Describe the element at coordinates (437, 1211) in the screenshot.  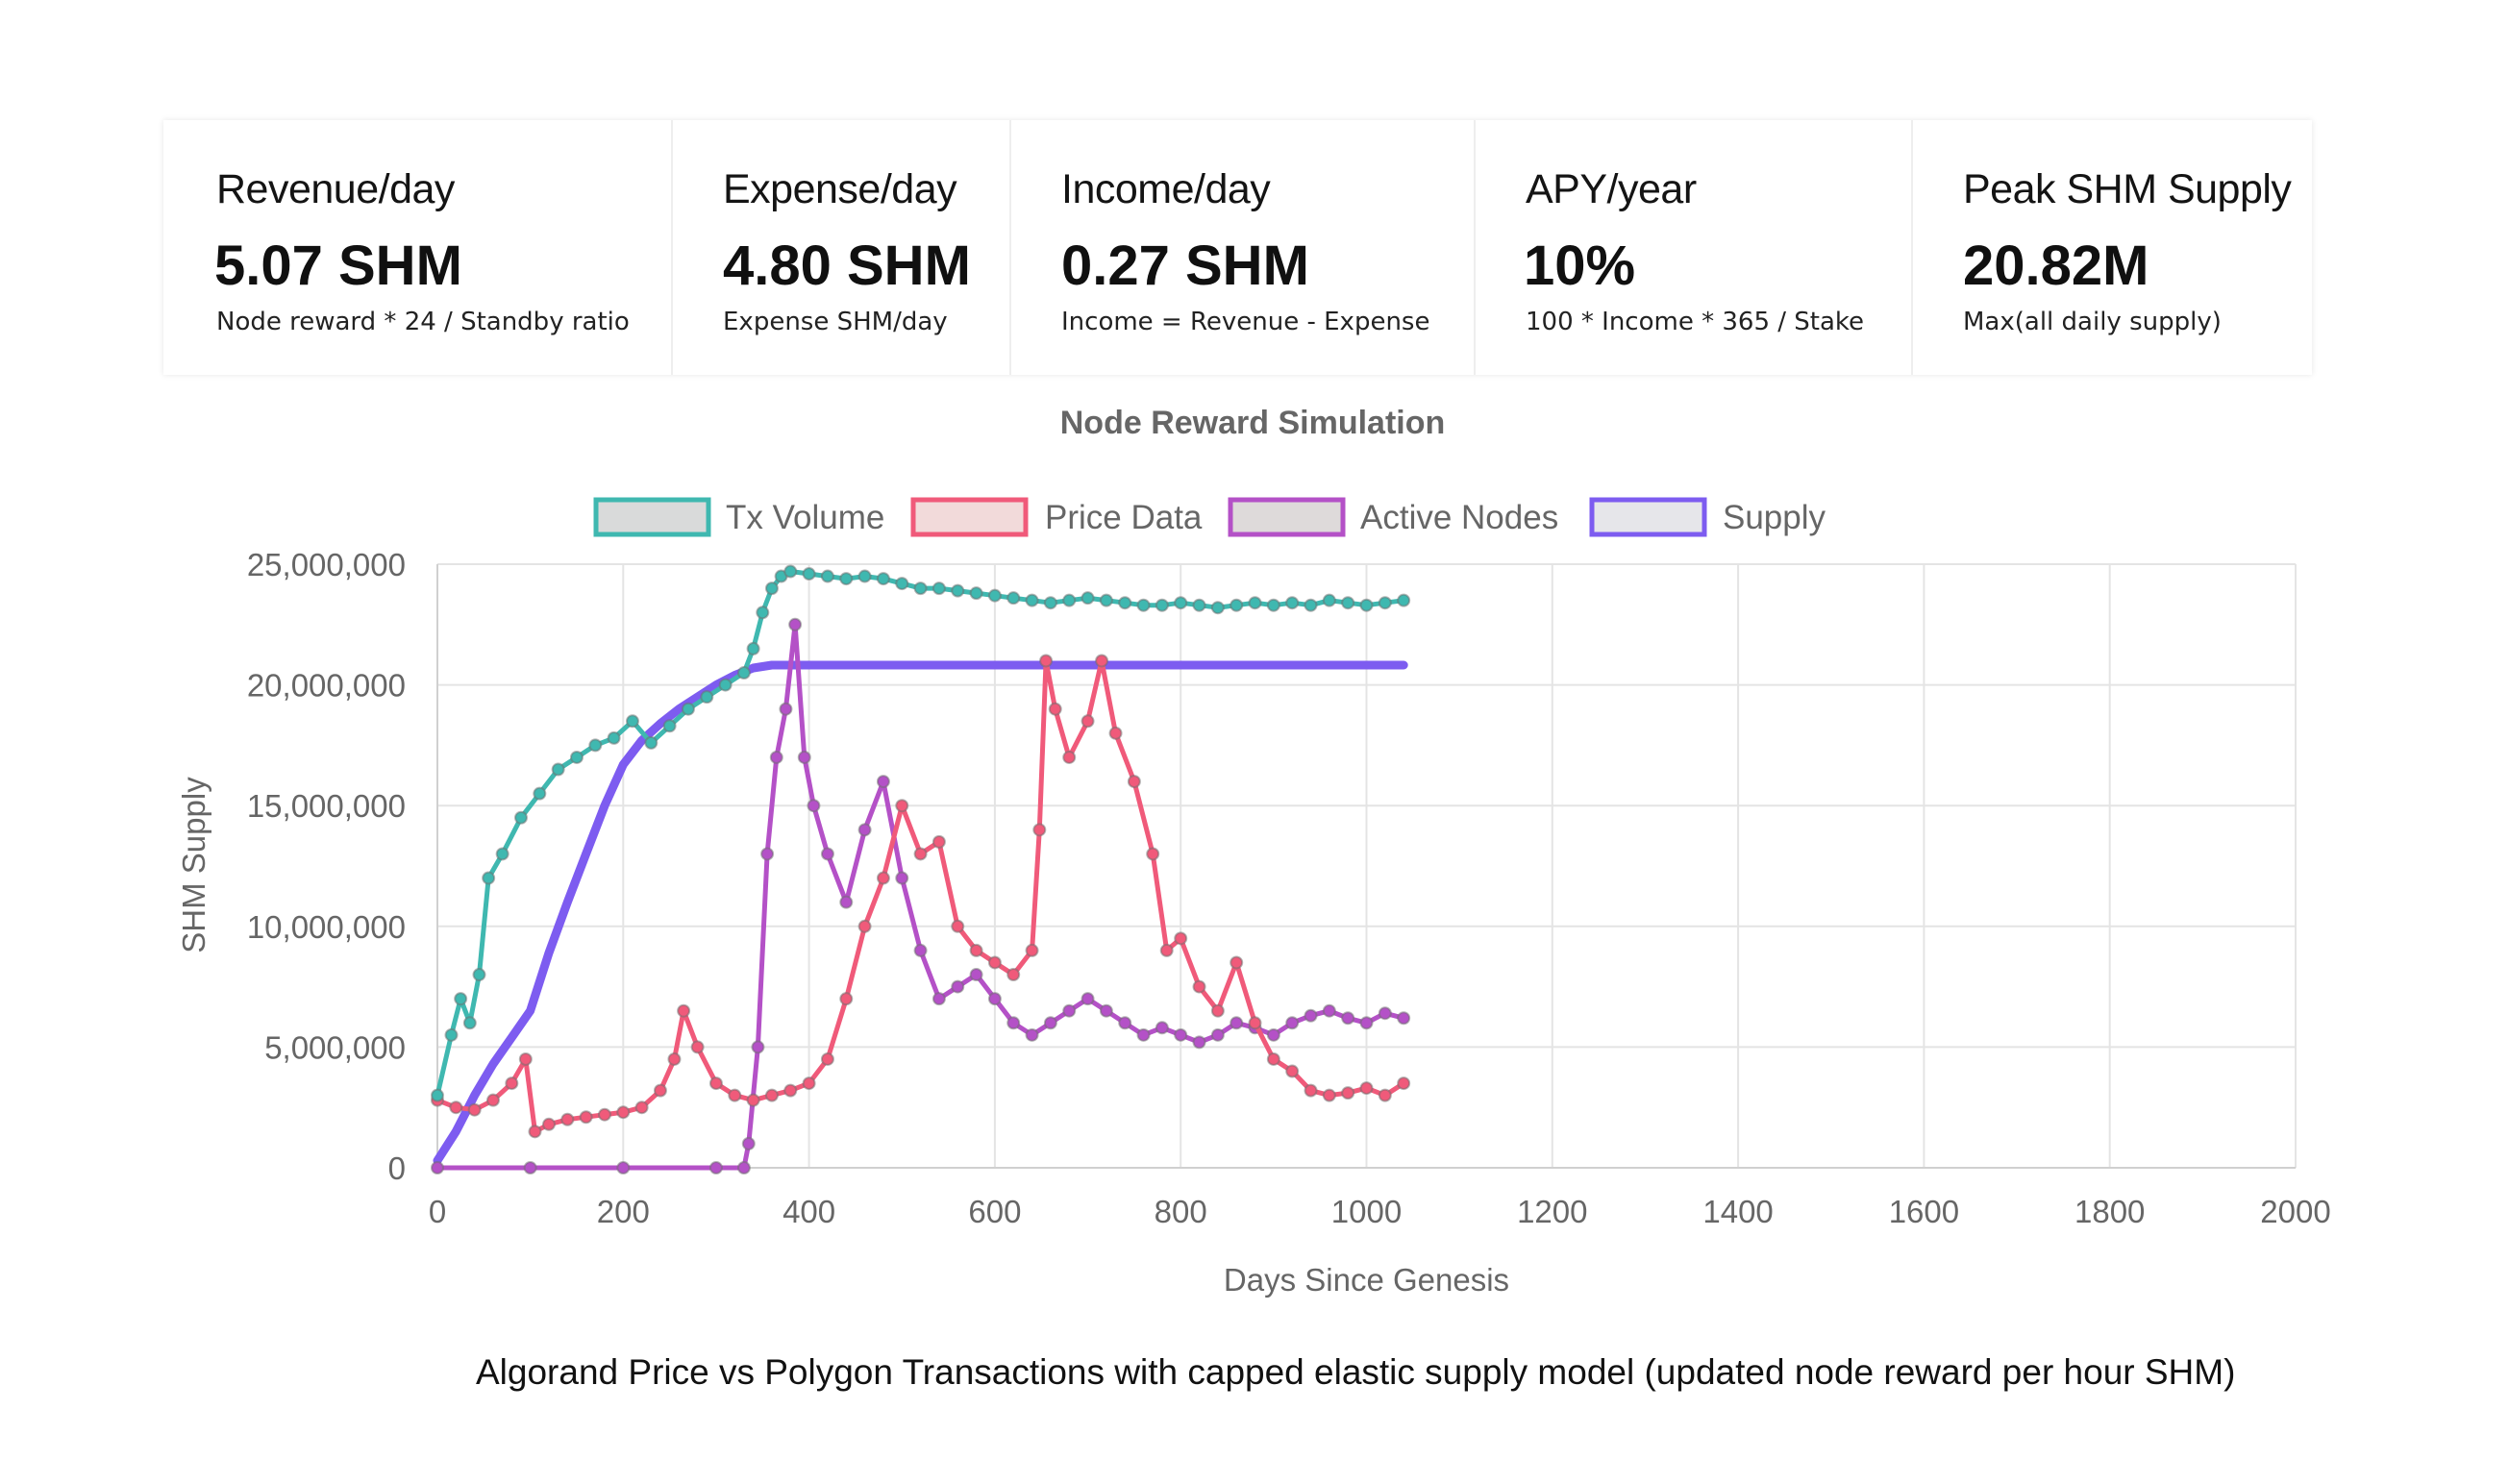
I see `x-tick-label: 0` at that location.